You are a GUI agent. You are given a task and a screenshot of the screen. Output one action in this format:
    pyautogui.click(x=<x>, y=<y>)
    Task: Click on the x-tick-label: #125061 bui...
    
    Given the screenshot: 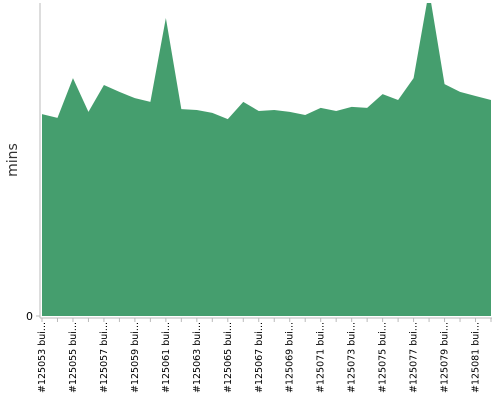 What is the action you would take?
    pyautogui.click(x=166, y=357)
    